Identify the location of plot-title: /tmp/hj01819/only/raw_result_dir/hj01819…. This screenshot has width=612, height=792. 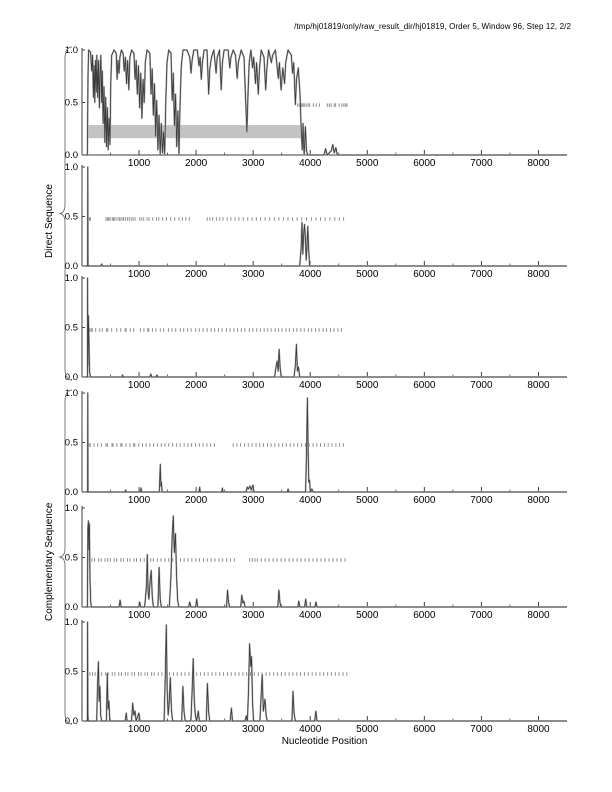
(432, 26).